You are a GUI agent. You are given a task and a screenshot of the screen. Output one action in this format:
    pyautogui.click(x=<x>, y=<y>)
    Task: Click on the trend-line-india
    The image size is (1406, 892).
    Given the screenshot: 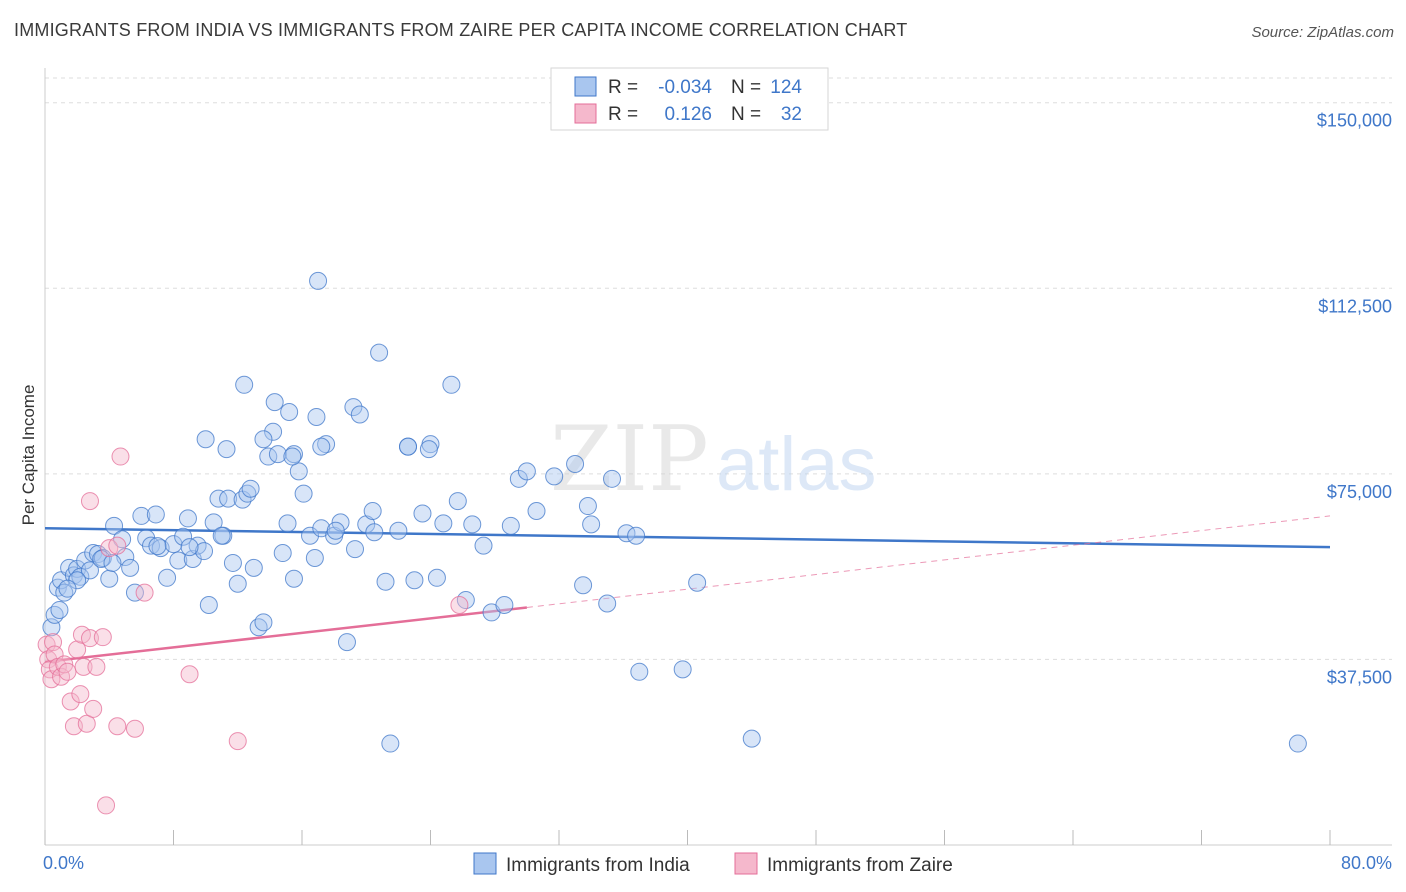 What is the action you would take?
    pyautogui.click(x=687, y=538)
    